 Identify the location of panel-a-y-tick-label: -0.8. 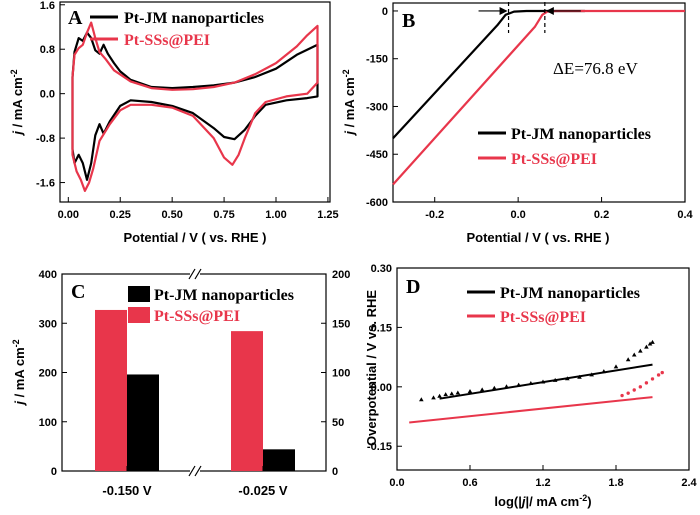
(45, 139).